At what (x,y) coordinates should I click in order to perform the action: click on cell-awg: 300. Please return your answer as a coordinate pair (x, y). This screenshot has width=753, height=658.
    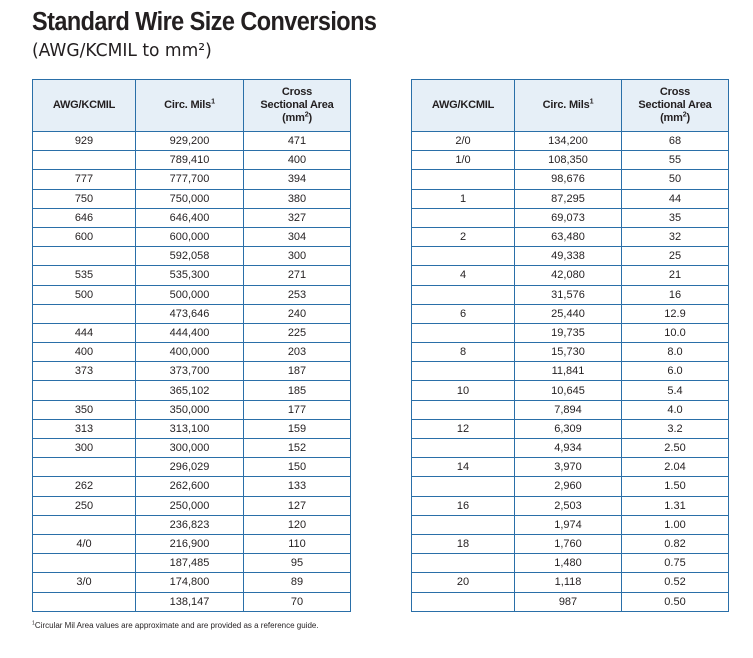
    Looking at the image, I should click on (84, 448).